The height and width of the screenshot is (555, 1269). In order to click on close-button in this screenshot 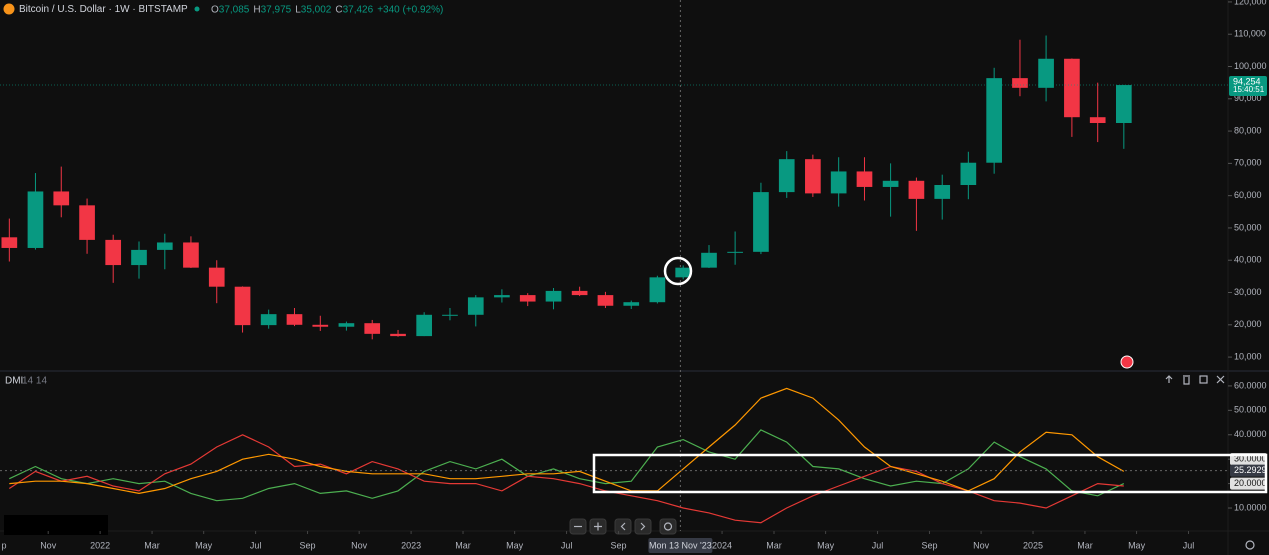, I will do `click(1220, 379)`.